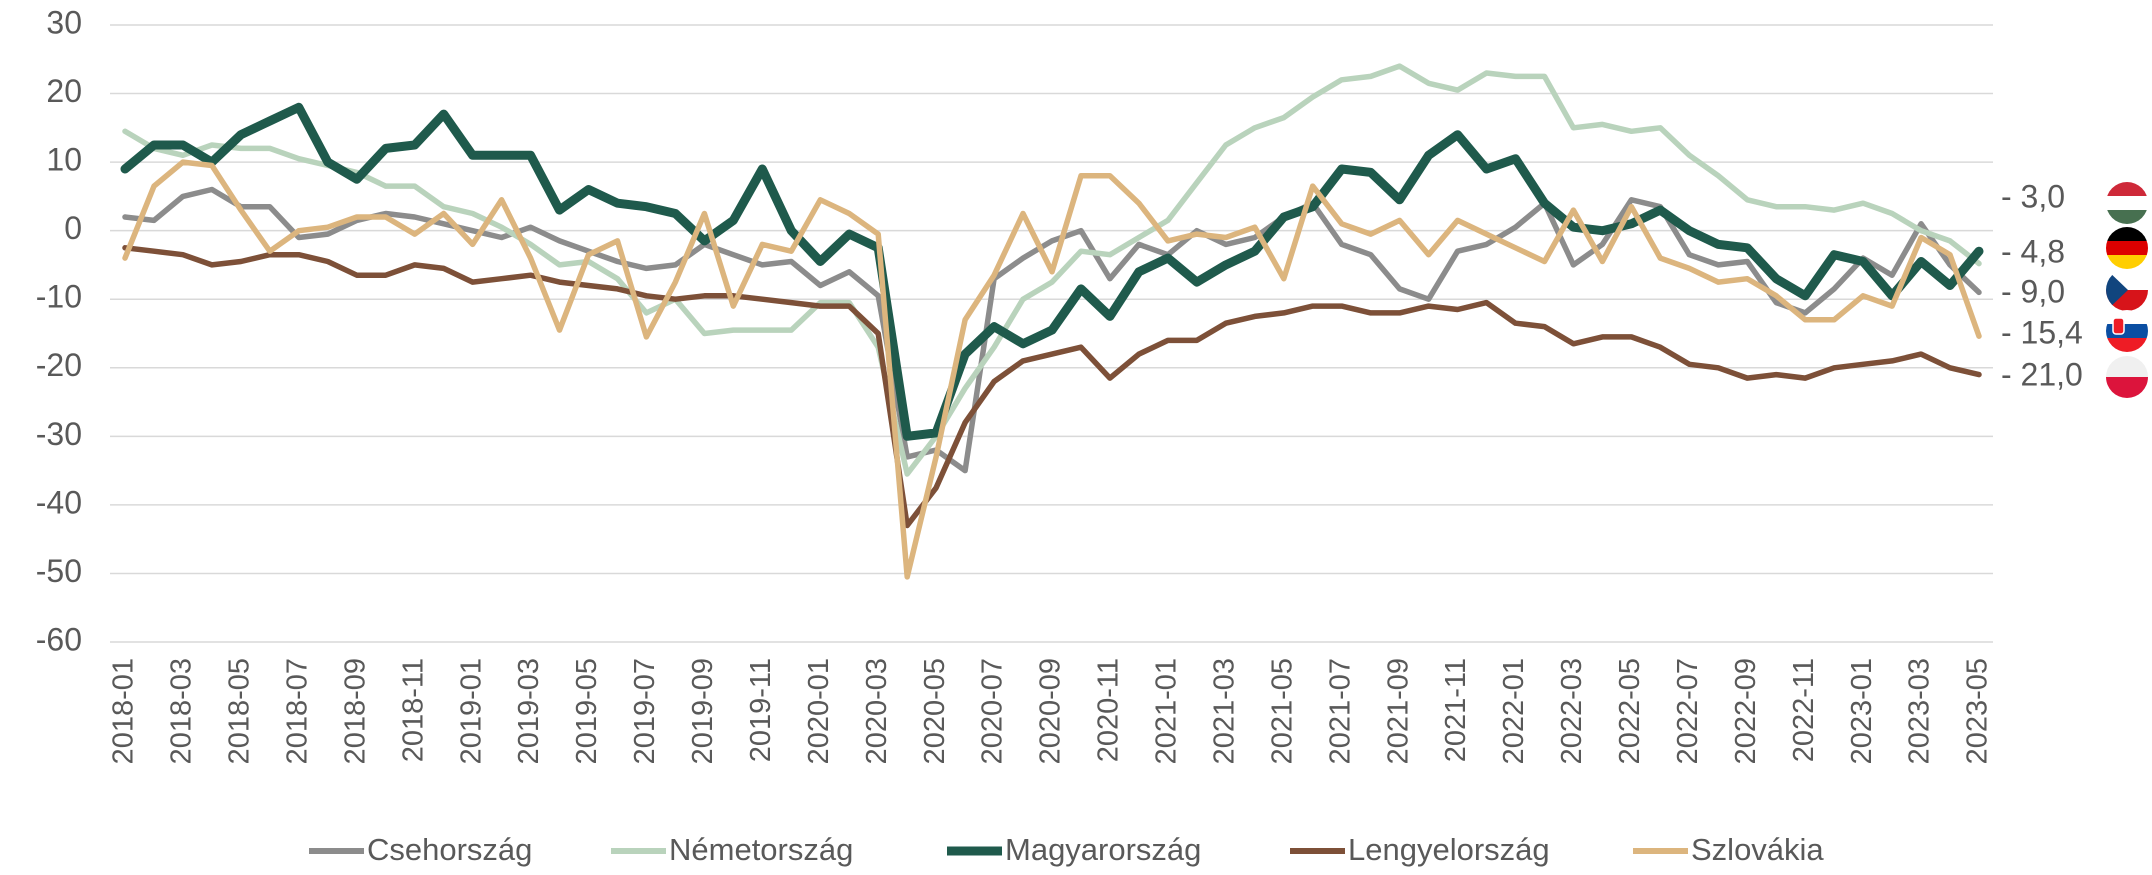 Image resolution: width=2152 pixels, height=875 pixels. What do you see at coordinates (703, 711) in the screenshot?
I see `x-tick-label: 2019-09` at bounding box center [703, 711].